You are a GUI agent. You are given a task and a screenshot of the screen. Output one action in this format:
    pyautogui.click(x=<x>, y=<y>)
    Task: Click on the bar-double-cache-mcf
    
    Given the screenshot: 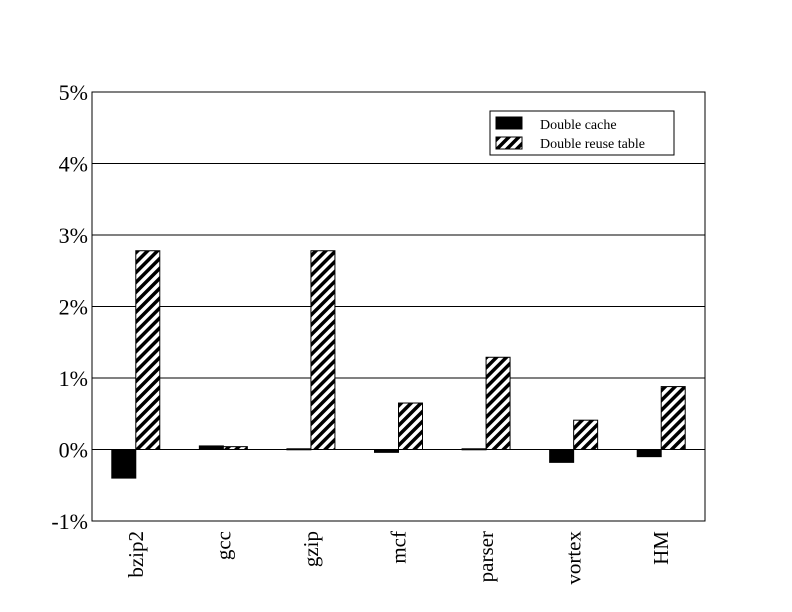 What is the action you would take?
    pyautogui.click(x=386, y=451)
    